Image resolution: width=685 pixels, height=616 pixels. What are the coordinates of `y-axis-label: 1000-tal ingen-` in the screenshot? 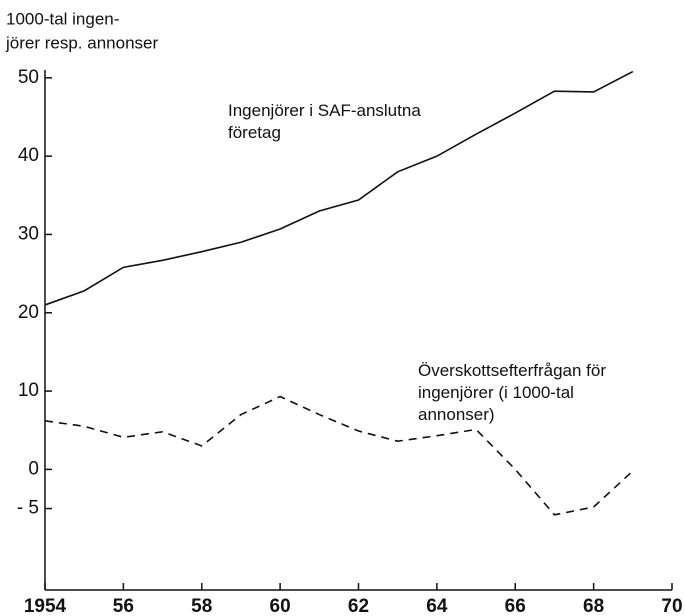 It's located at (62, 18).